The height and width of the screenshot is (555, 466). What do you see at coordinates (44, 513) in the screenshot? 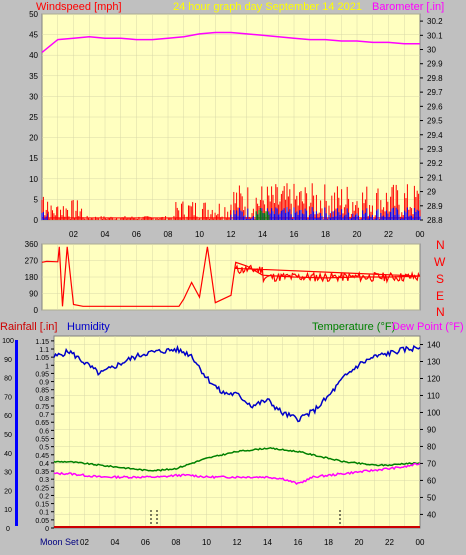
I see `rain-tick-label: 0.1` at bounding box center [44, 513].